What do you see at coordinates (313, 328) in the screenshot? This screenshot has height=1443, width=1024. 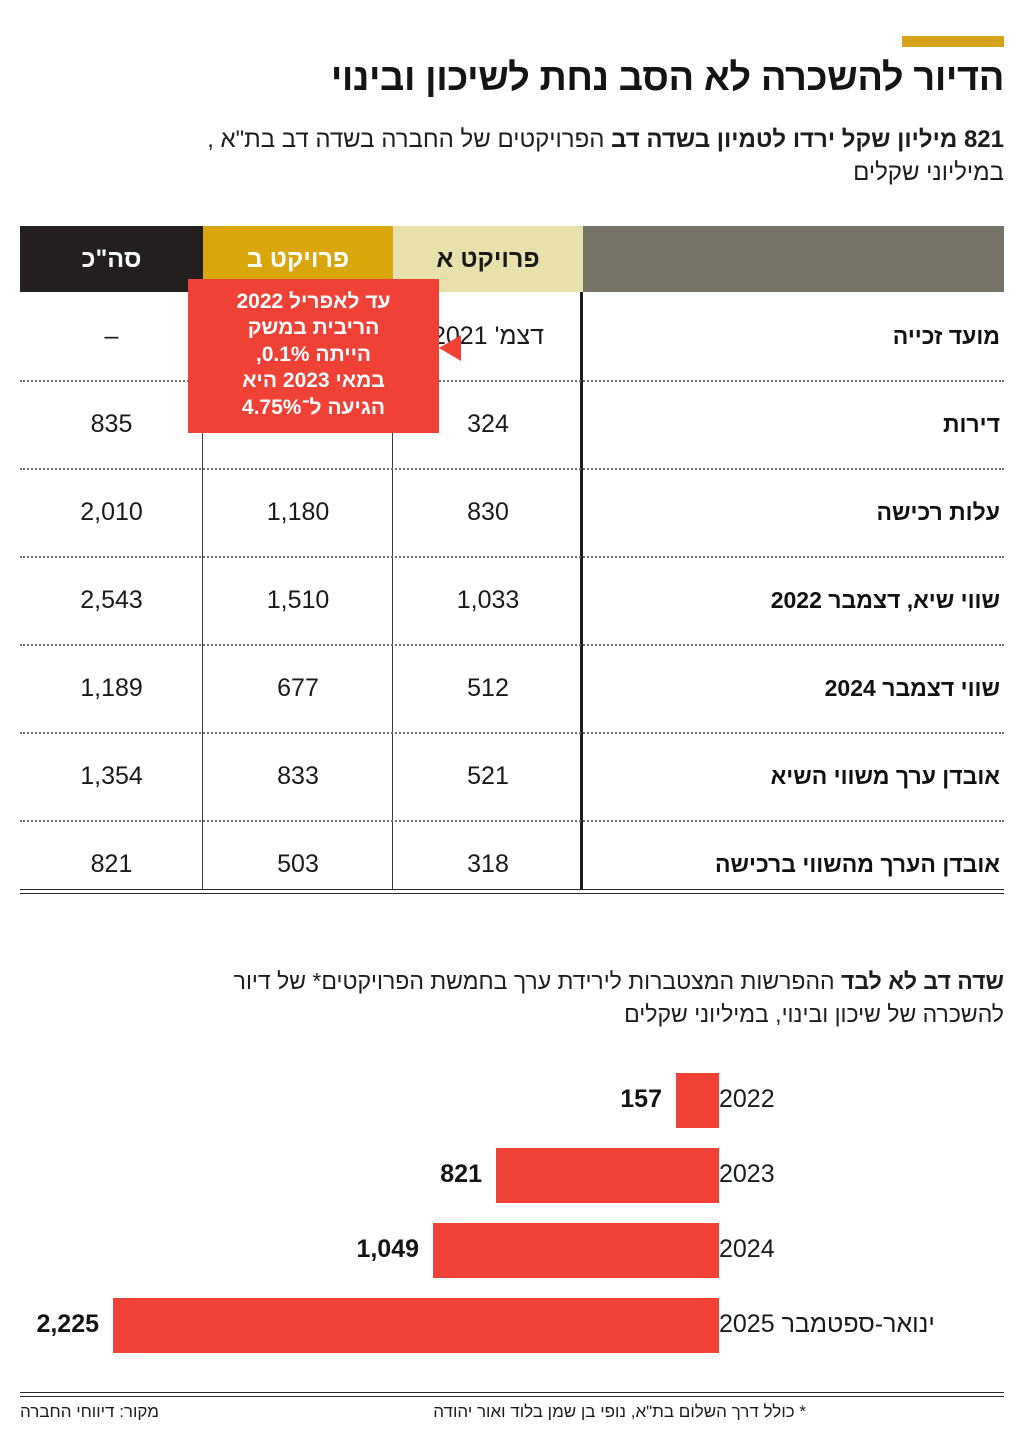 I see `callout-line: הריבית במשק` at bounding box center [313, 328].